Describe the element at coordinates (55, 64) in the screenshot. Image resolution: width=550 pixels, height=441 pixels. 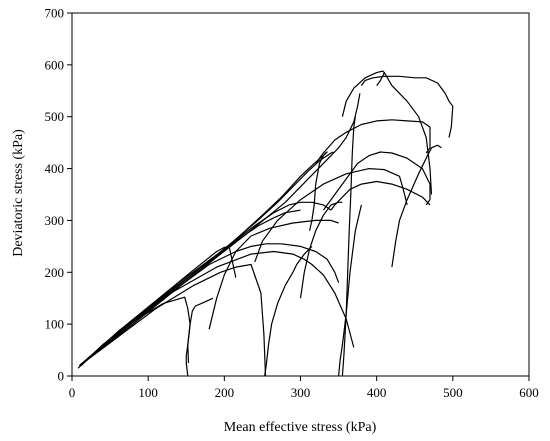
I see `y-tick-label: 600` at that location.